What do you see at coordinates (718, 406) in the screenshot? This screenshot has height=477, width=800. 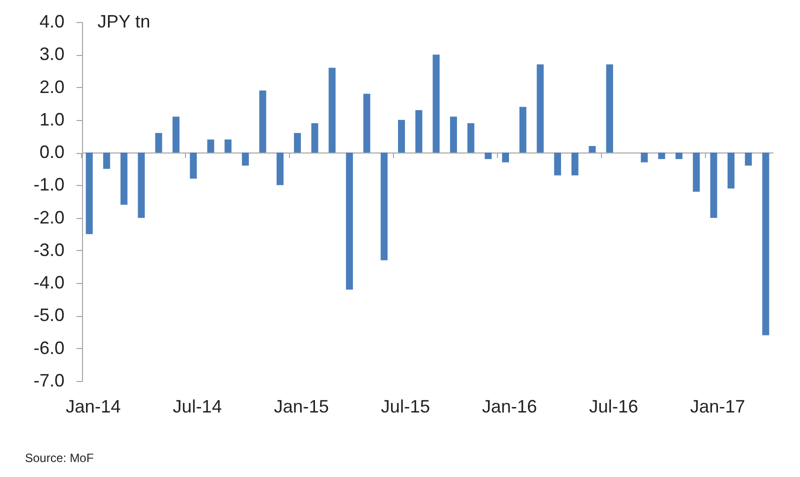 I see `x-tick-label: Jan-17` at bounding box center [718, 406].